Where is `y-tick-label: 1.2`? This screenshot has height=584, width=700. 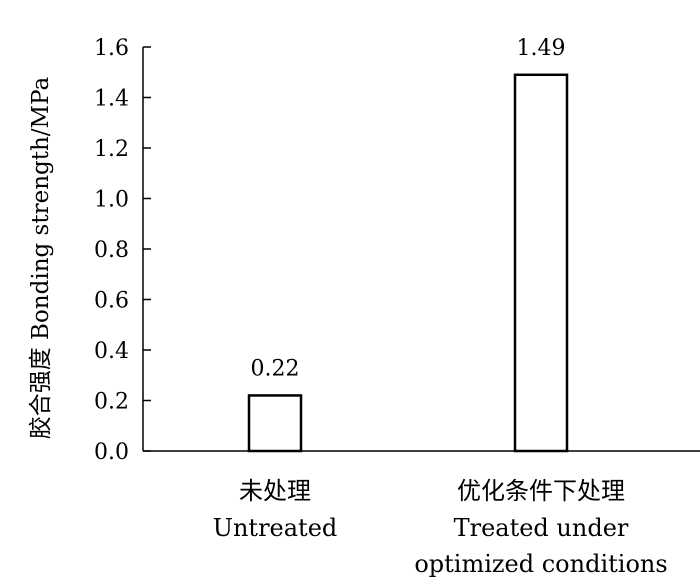 y-tick-label: 1.2 is located at coordinates (111, 149).